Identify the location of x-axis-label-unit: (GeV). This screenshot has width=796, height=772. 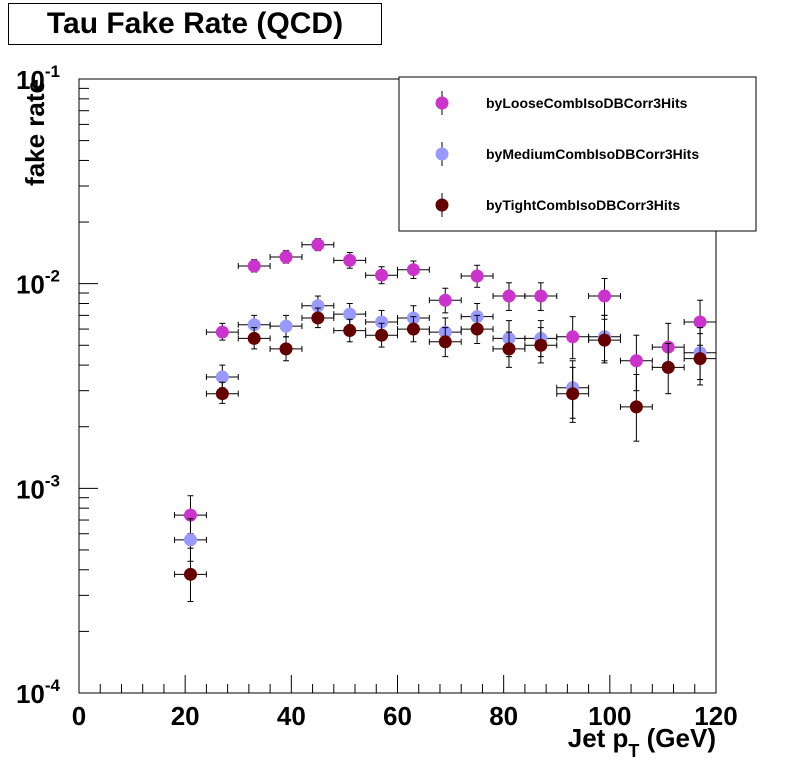
(677, 738).